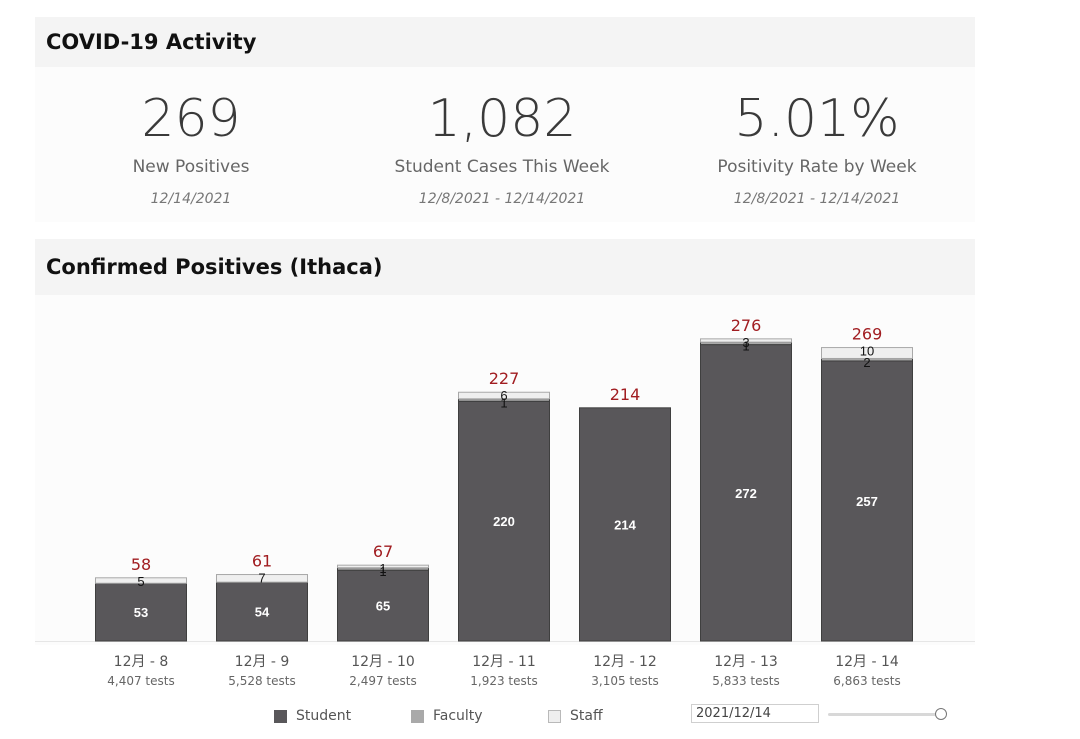 This screenshot has height=739, width=1080. What do you see at coordinates (867, 662) in the screenshot?
I see `x-tick-label: 12月 - 14` at bounding box center [867, 662].